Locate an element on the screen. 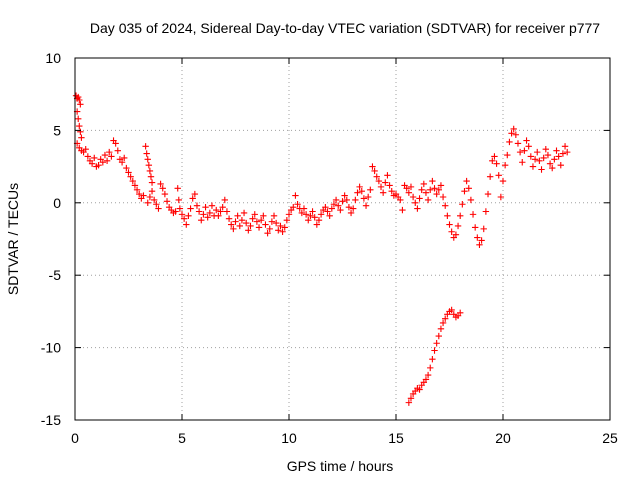 Image resolution: width=640 pixels, height=480 pixels. y-tick-label: -10 is located at coordinates (51, 348).